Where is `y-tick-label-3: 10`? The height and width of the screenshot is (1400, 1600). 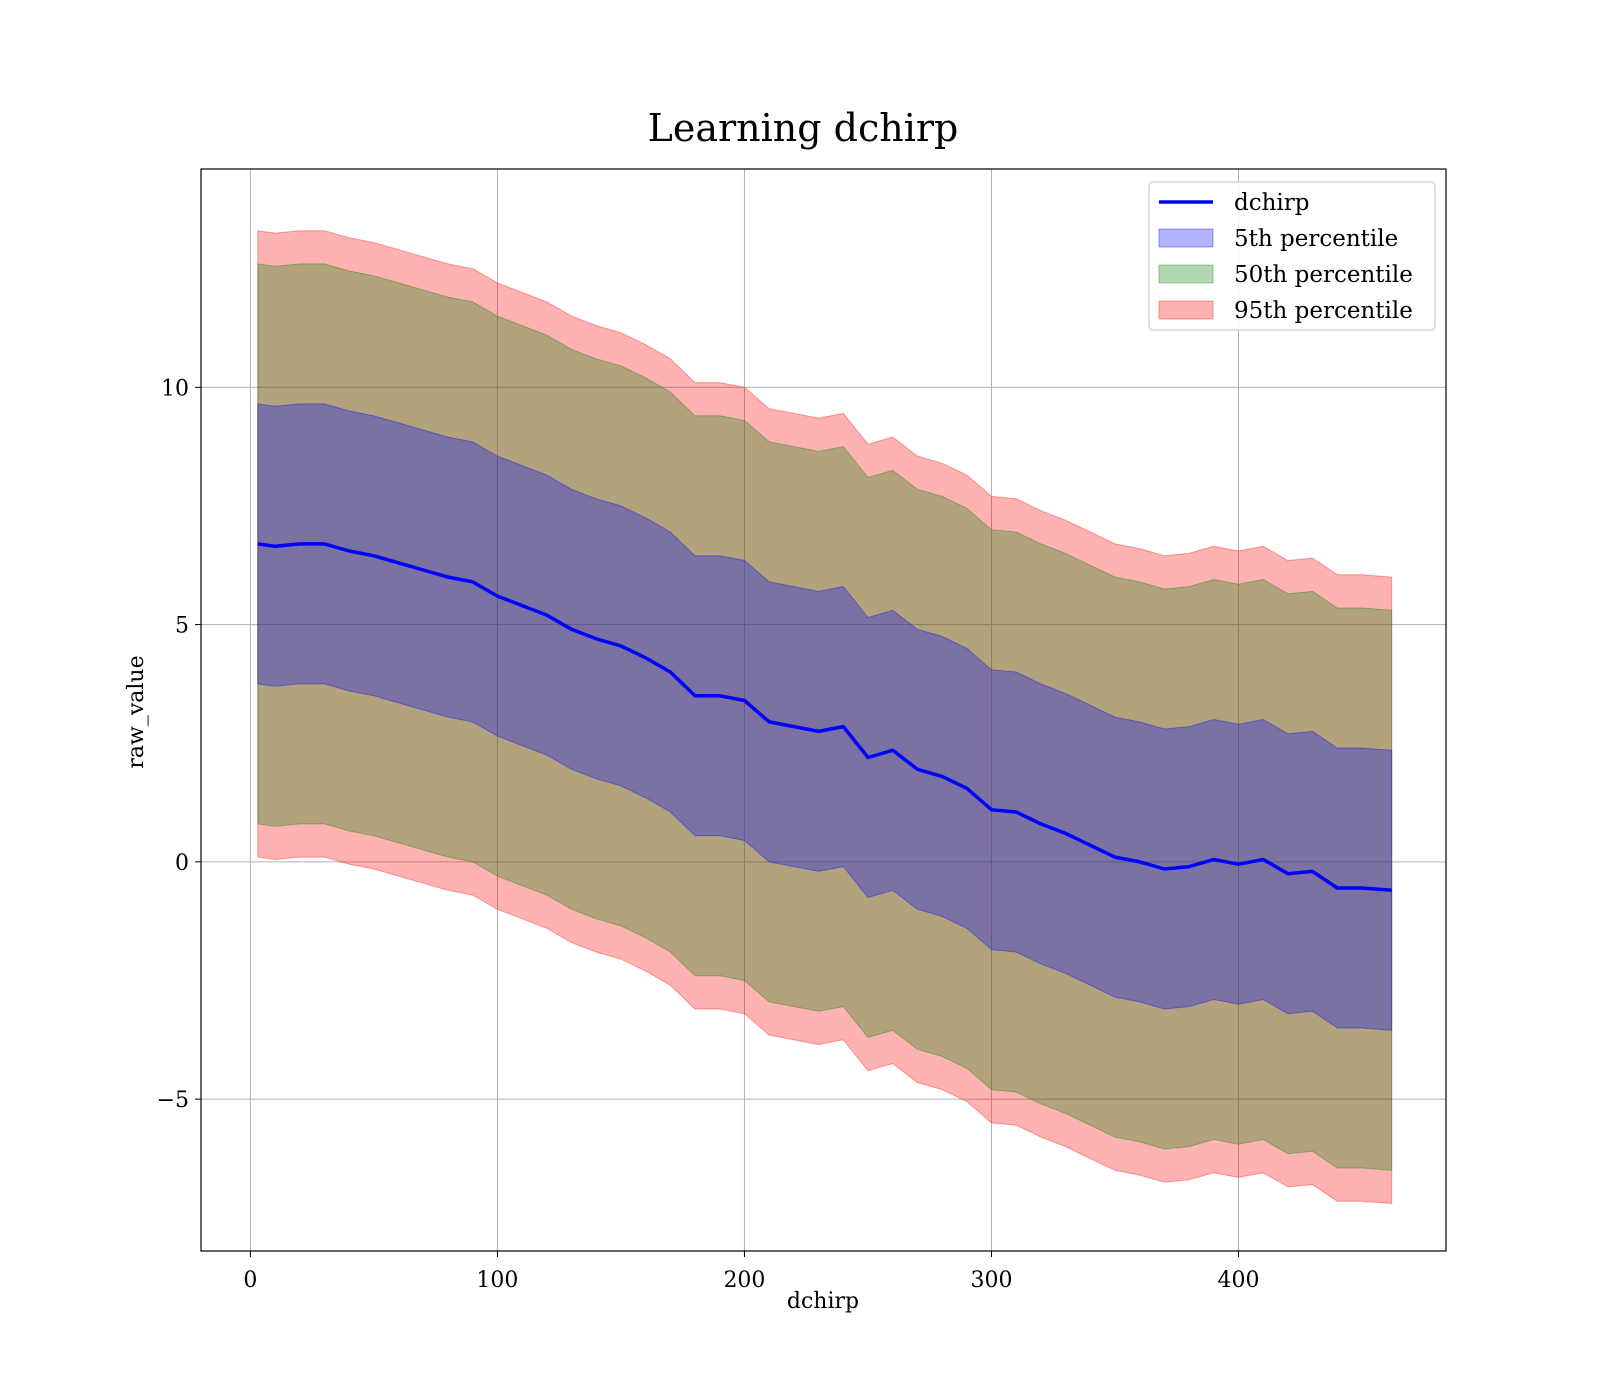
y-tick-label-3: 10 is located at coordinates (175, 388).